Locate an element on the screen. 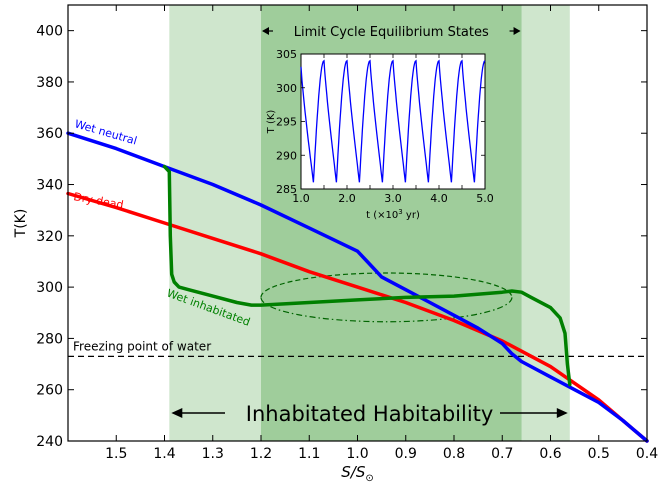 This screenshot has width=670, height=485. limit-cycle-upper-branch is located at coordinates (386, 285).